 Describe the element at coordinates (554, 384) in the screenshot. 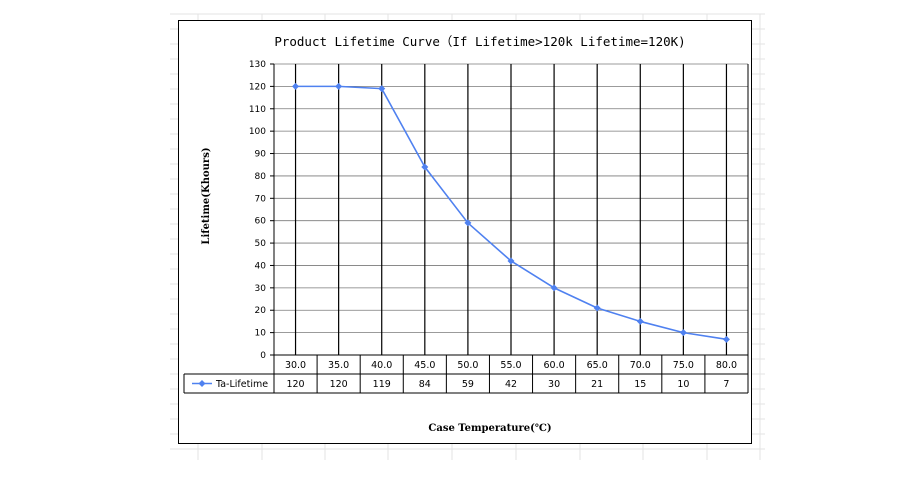

I see `data-label: 30` at that location.